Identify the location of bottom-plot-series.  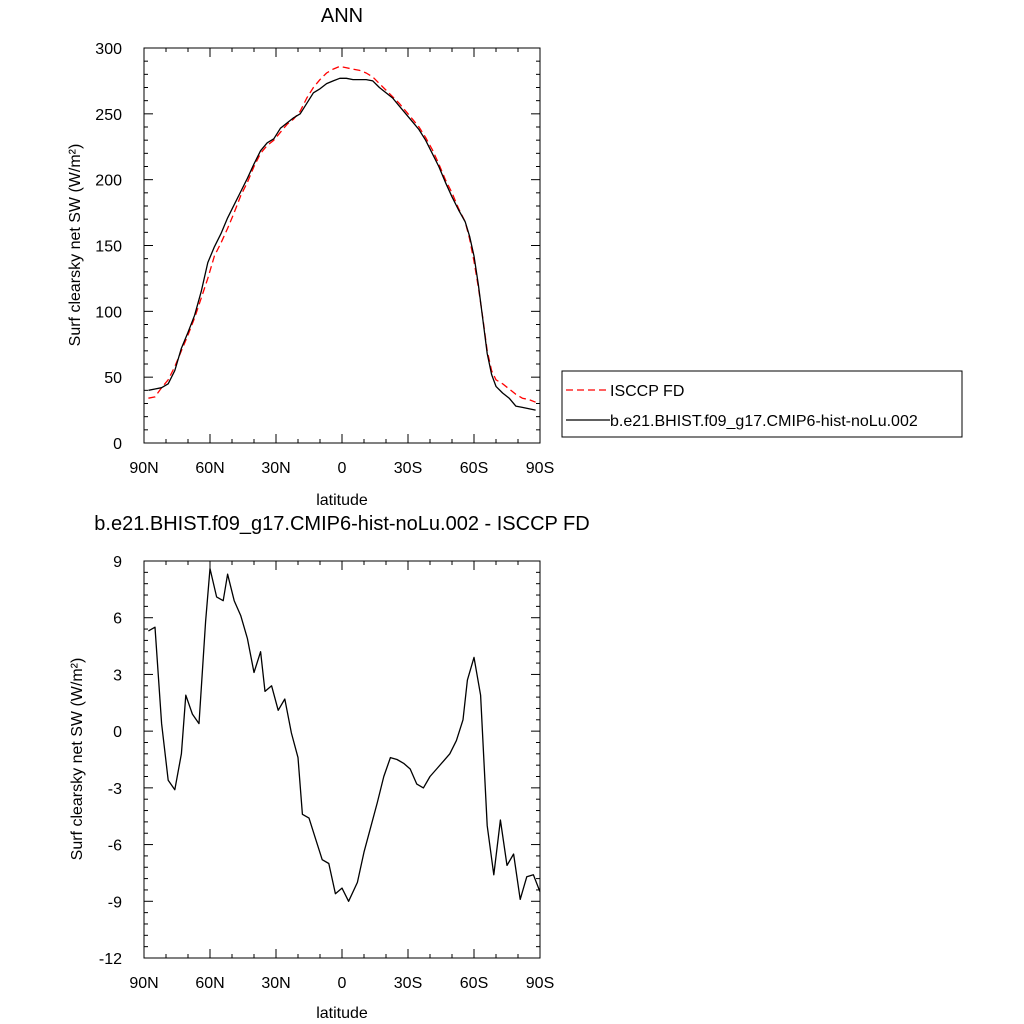
(344, 734).